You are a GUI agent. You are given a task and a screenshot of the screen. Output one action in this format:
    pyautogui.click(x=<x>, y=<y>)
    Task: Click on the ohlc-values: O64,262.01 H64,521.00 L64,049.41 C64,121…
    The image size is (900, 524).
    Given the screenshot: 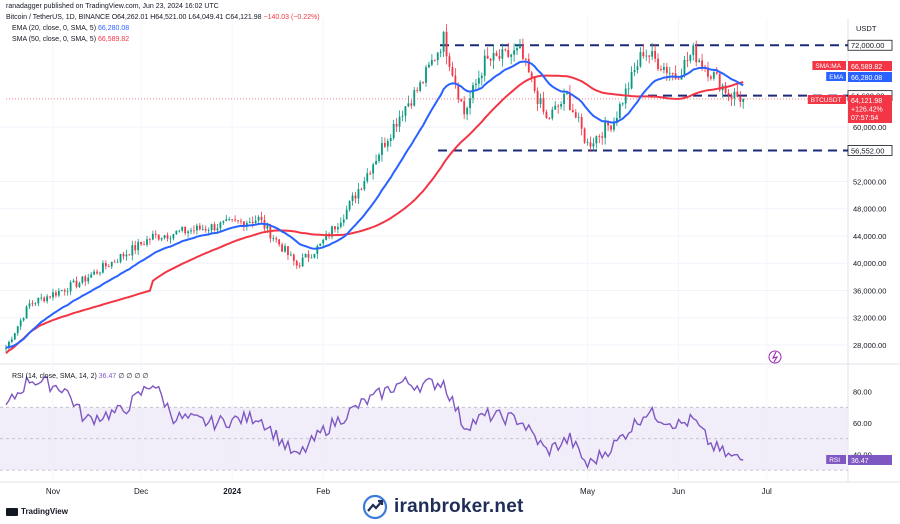 What is the action you would take?
    pyautogui.click(x=186, y=17)
    